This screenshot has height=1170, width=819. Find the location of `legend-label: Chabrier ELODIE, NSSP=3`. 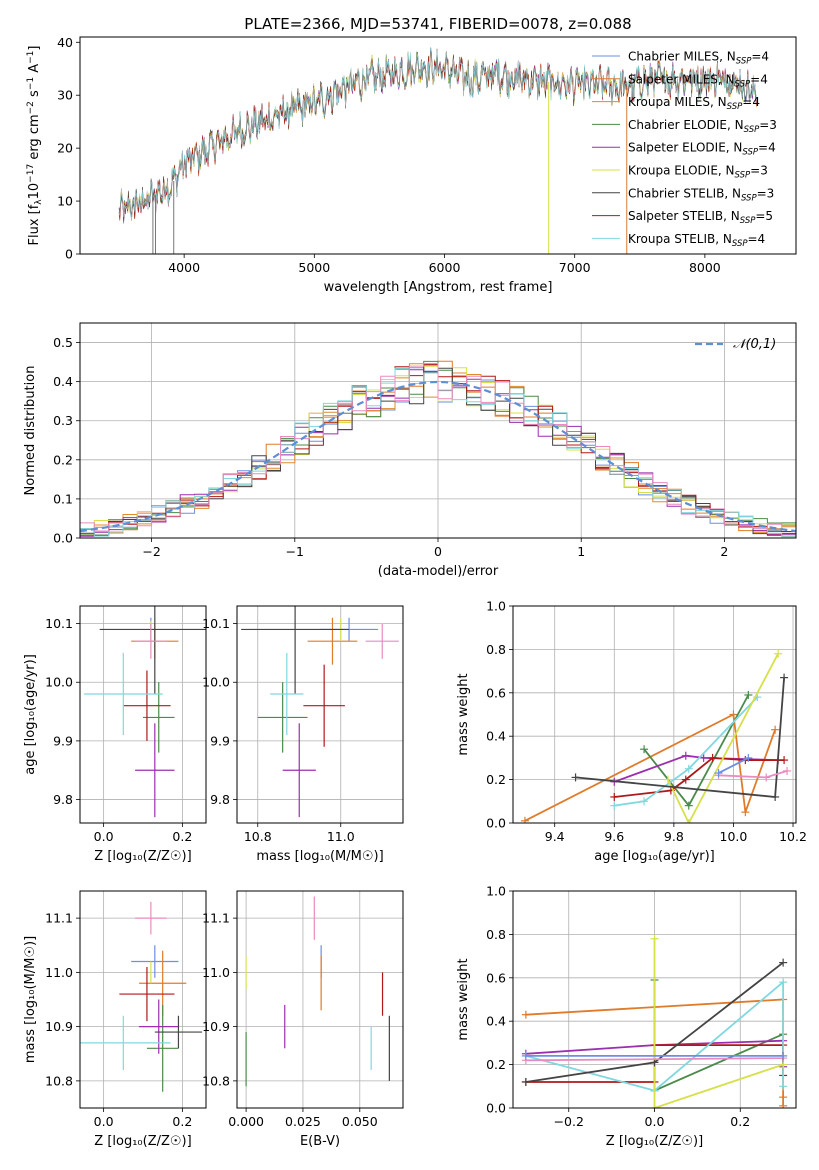

legend-label: Chabrier ELODIE, NSSP=3 is located at coordinates (702, 126).